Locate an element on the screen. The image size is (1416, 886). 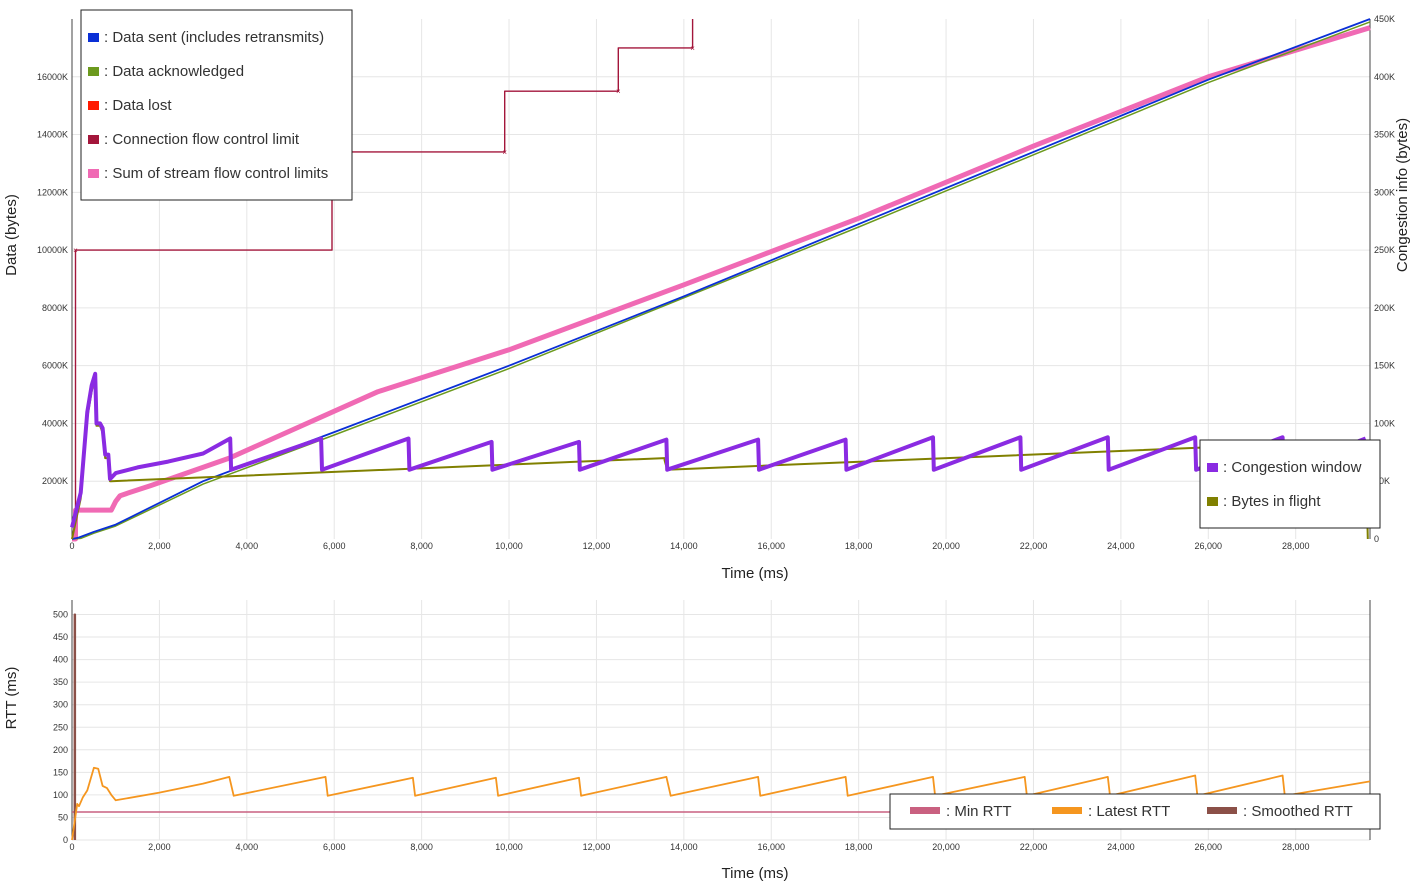
series-smoothed-rtt is located at coordinates (75, 726).